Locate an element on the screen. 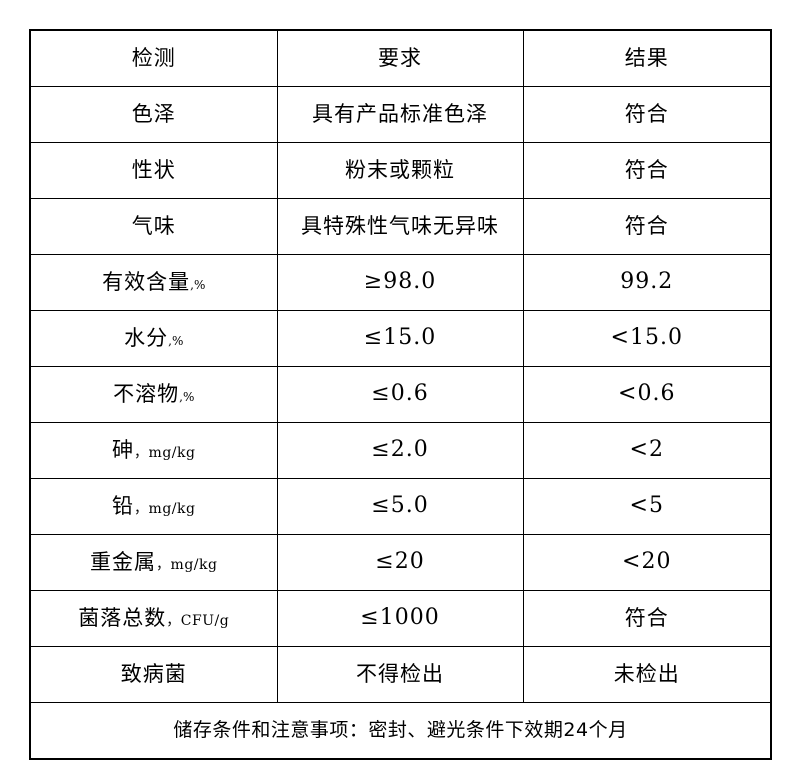 This screenshot has height=760, width=800. cell-requirement: ≤15.0 is located at coordinates (400, 338).